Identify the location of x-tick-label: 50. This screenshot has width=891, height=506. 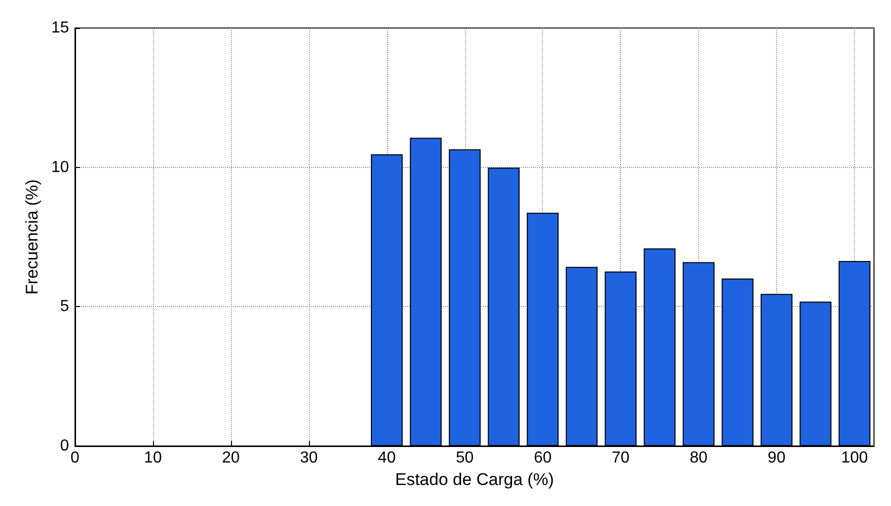
(465, 458).